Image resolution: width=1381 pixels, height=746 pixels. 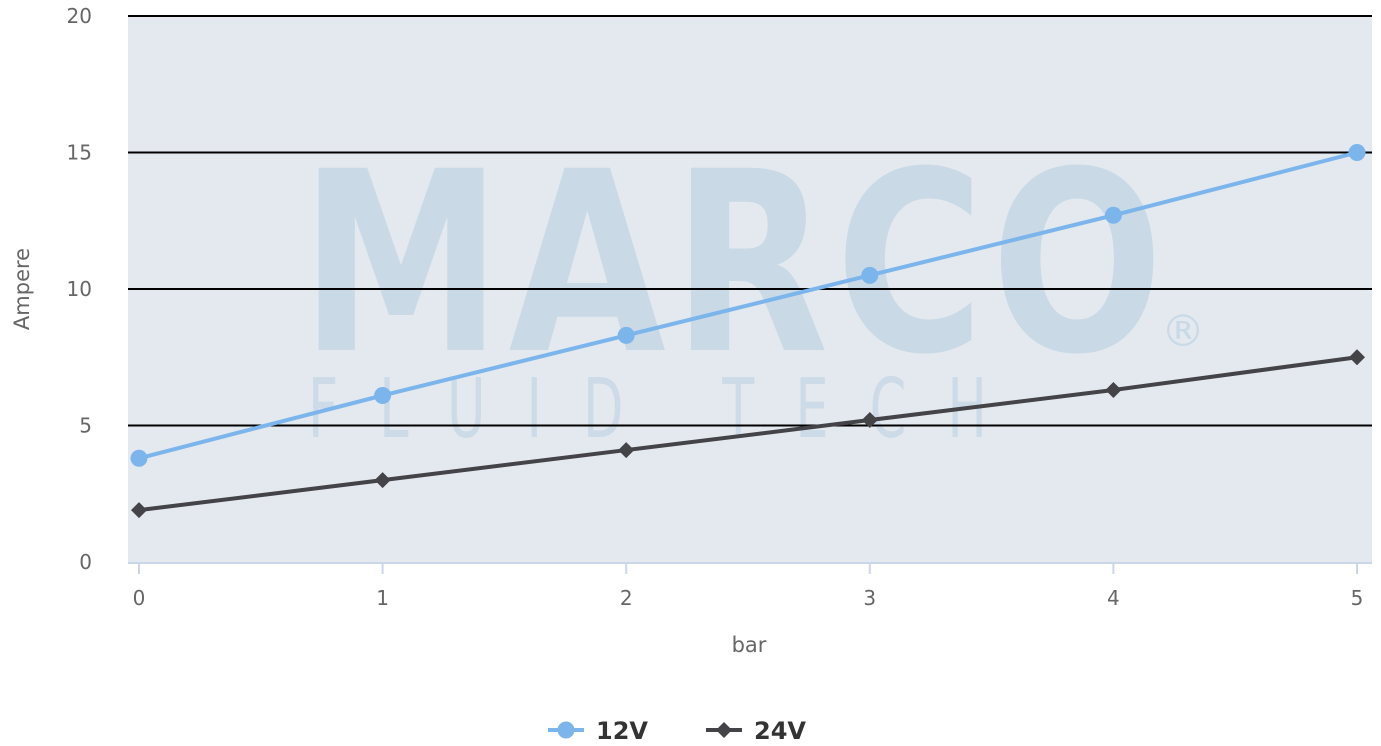 What do you see at coordinates (622, 731) in the screenshot?
I see `legend-label-0: 12V` at bounding box center [622, 731].